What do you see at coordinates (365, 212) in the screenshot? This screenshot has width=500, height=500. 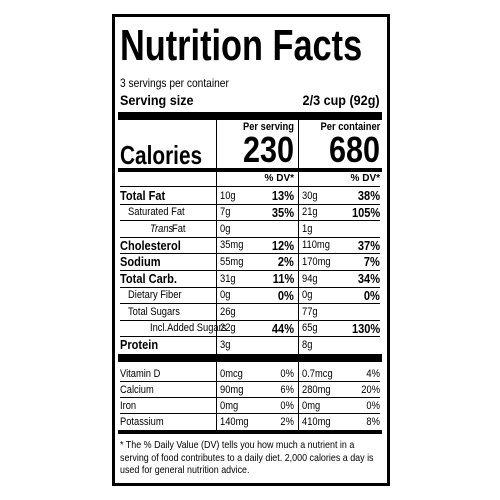 I see `daily-value: 105%` at bounding box center [365, 212].